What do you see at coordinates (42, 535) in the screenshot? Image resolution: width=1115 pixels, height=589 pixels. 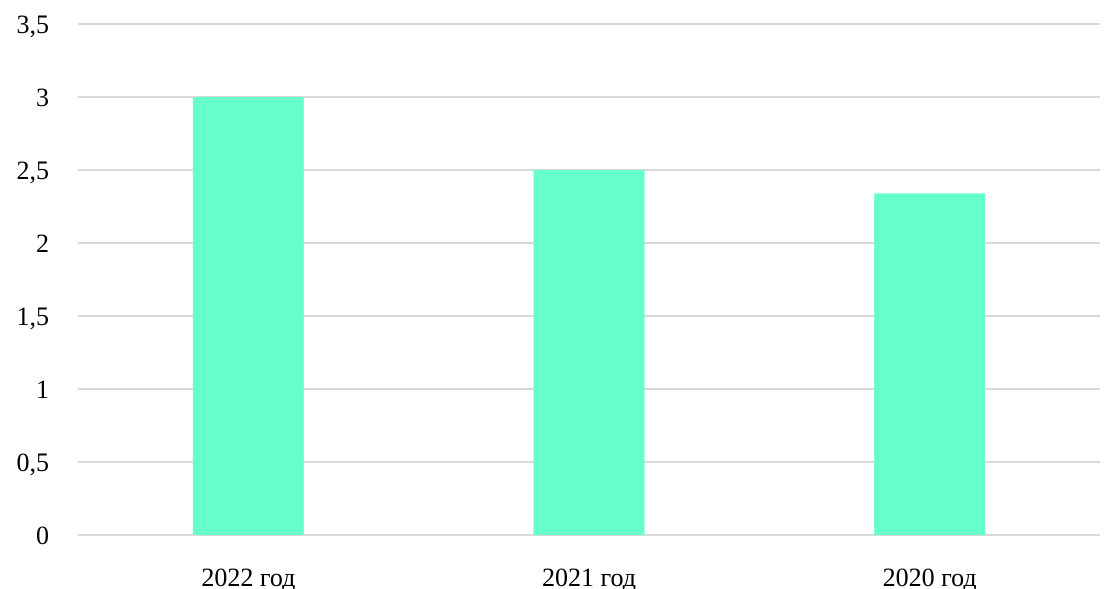 I see `y-tick-label: 0` at bounding box center [42, 535].